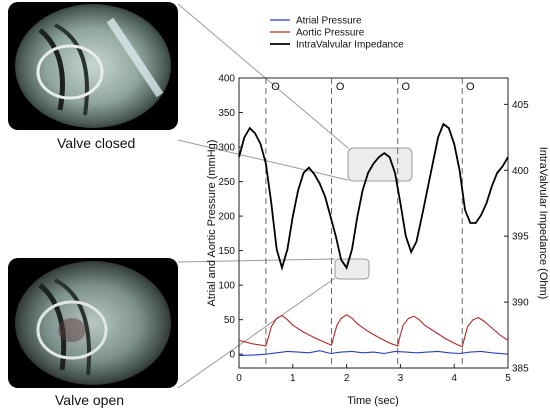  I want to click on y-axis-right-label: IntraValvular Impedance (Ohm), so click(543, 223).